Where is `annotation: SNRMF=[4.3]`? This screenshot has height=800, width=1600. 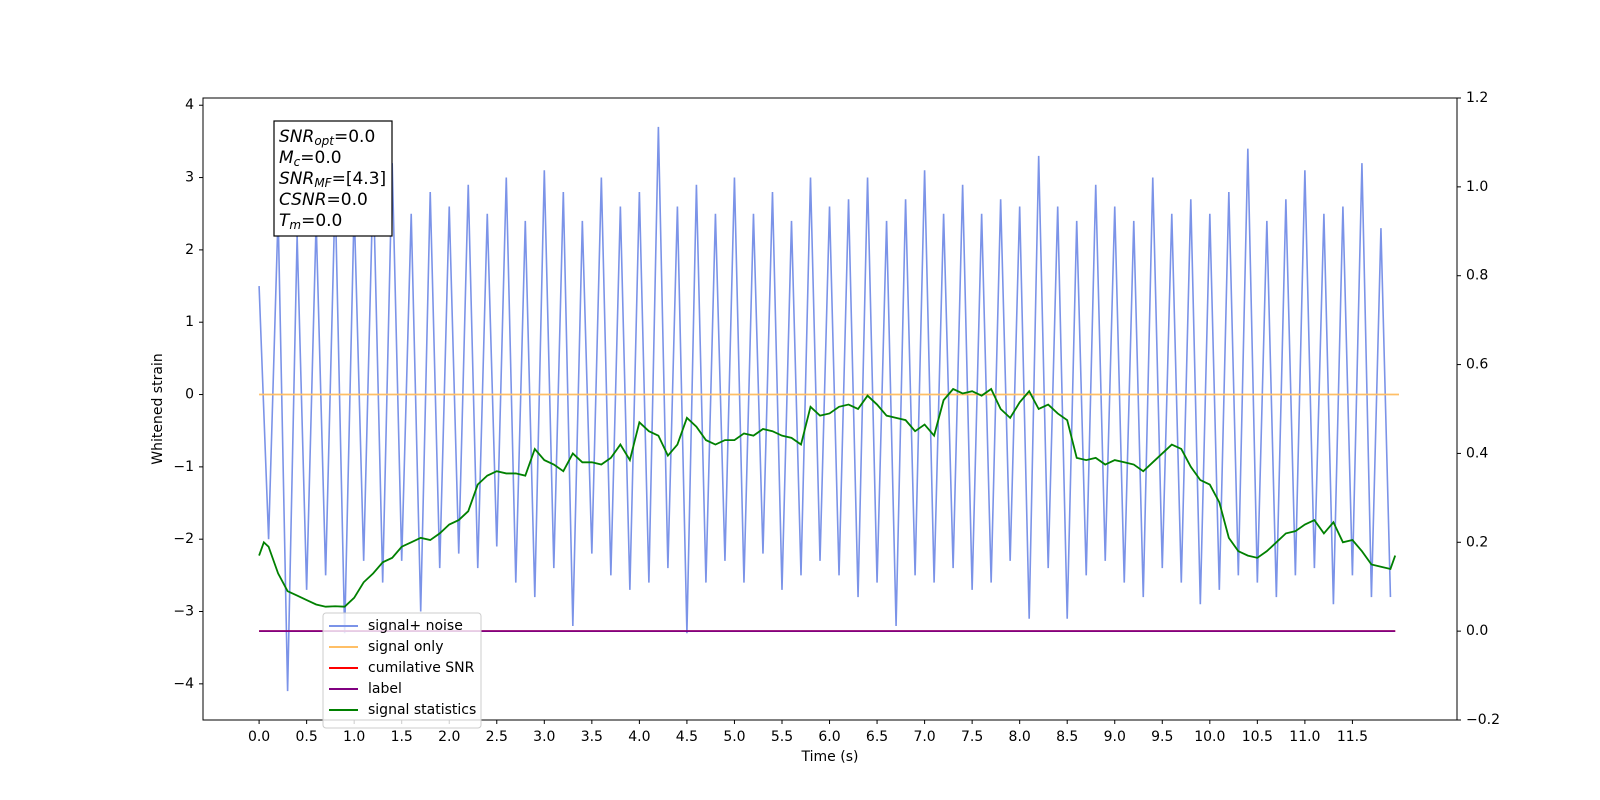
annotation: SNRMF=[4.3] is located at coordinates (332, 179).